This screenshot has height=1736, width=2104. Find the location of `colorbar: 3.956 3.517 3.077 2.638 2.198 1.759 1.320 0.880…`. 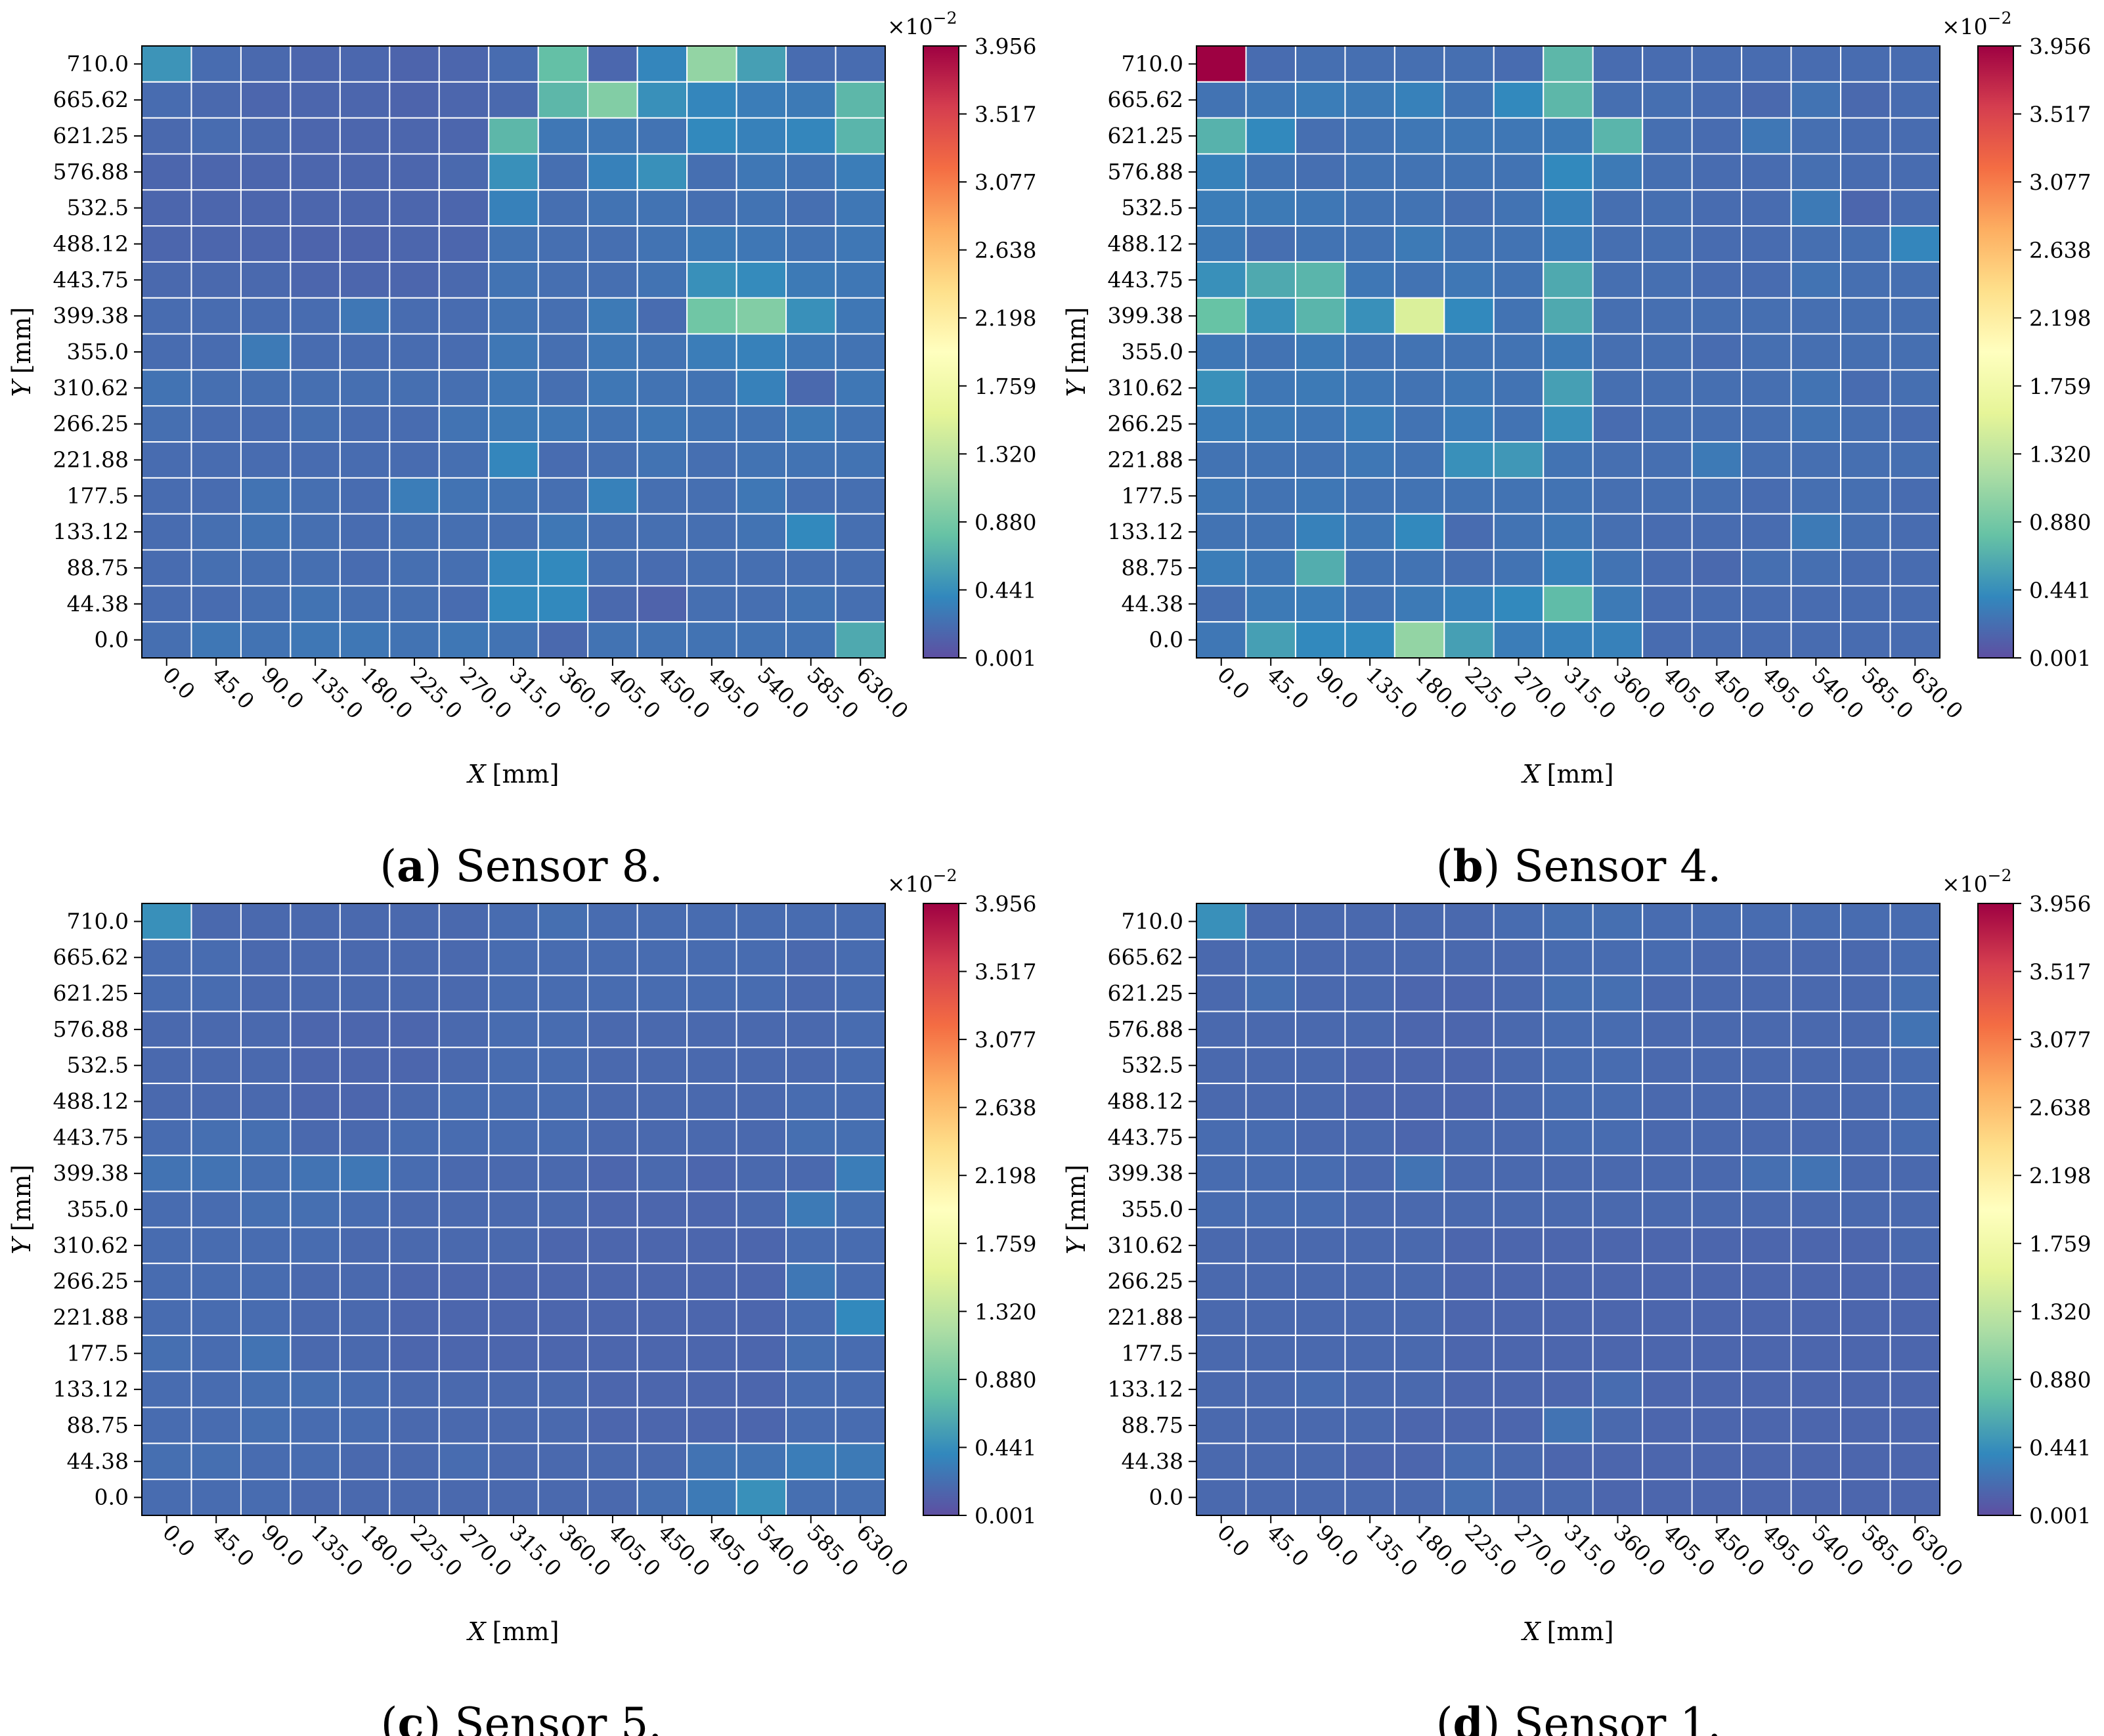

colorbar: 3.956 3.517 3.077 2.638 2.198 1.759 1.320 0.880… is located at coordinates (2016, 340).